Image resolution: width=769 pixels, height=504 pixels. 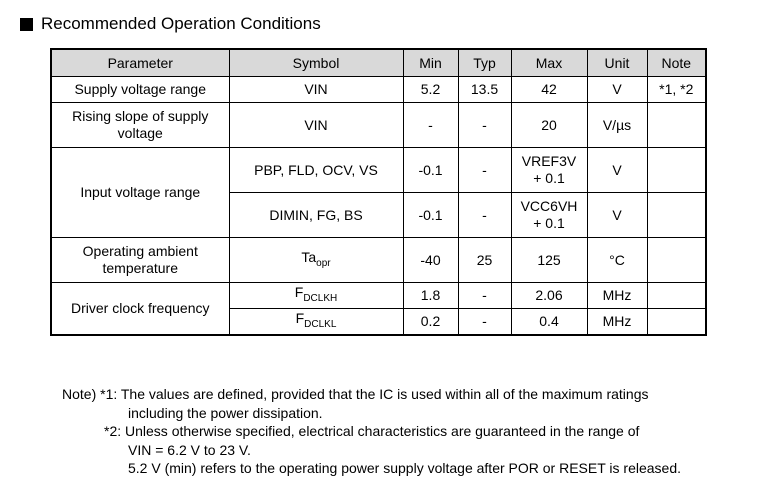 I want to click on param-cell: Supply voltage range, so click(x=140, y=89).